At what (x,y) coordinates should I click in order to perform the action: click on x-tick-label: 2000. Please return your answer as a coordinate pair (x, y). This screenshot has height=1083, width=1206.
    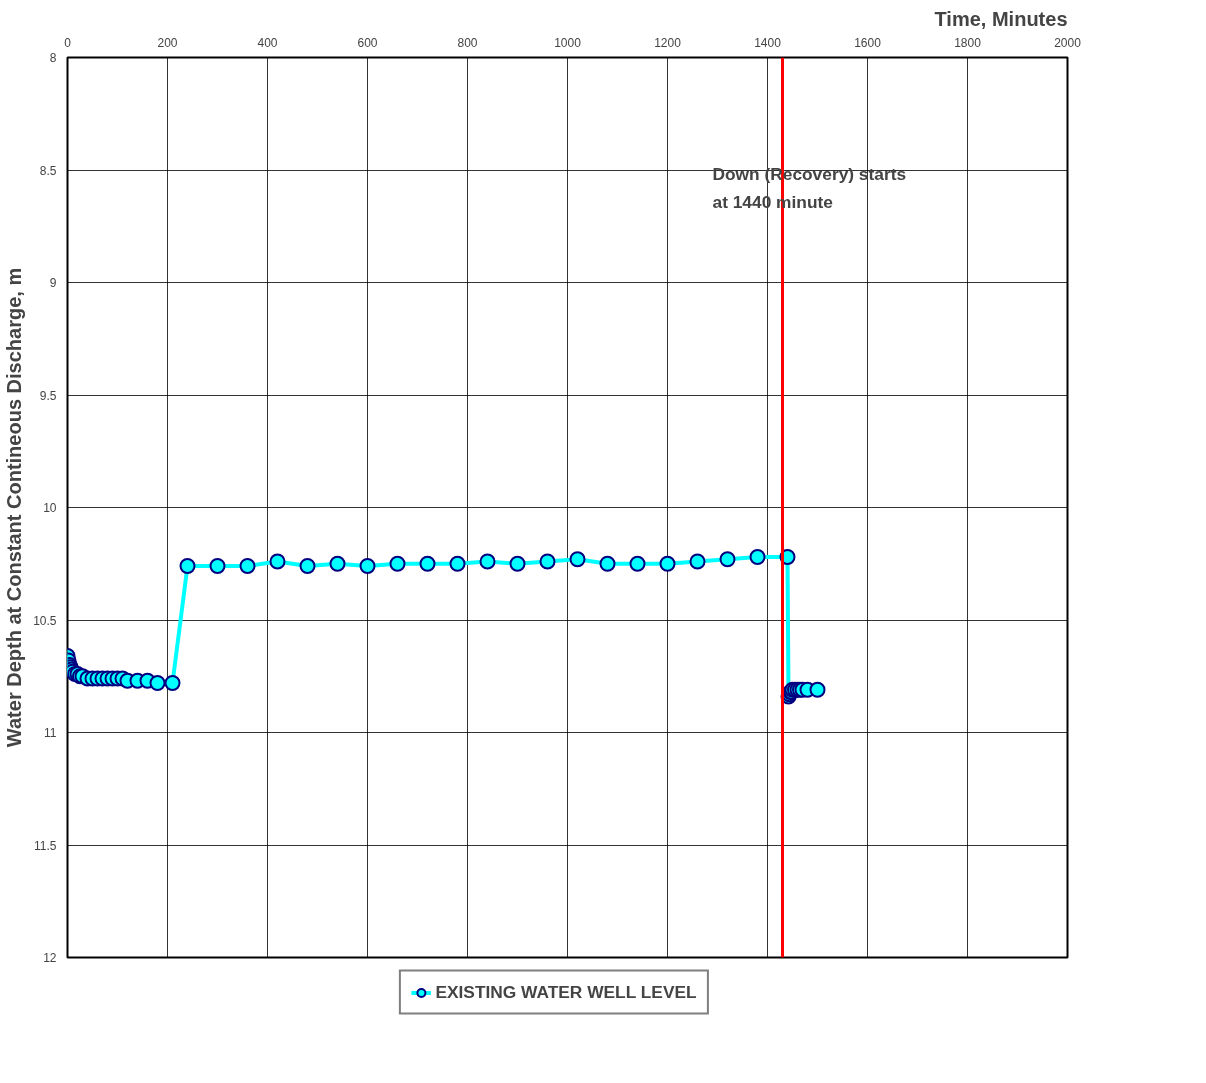
    Looking at the image, I should click on (1068, 42).